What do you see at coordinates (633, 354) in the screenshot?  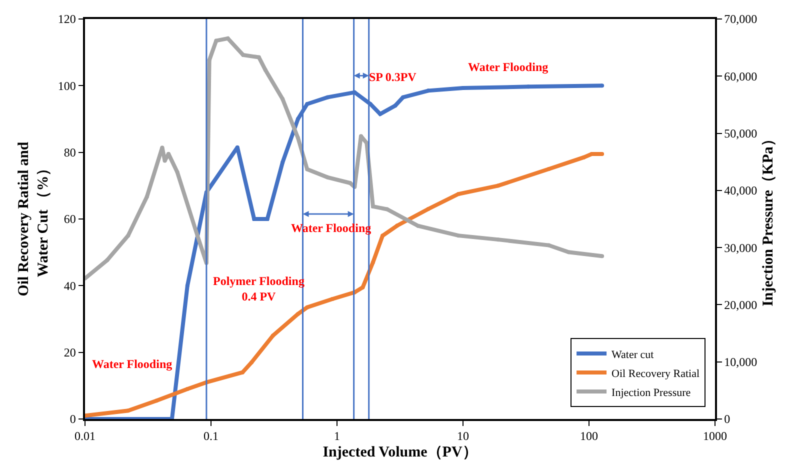 I see `legend-label: Water cut` at bounding box center [633, 354].